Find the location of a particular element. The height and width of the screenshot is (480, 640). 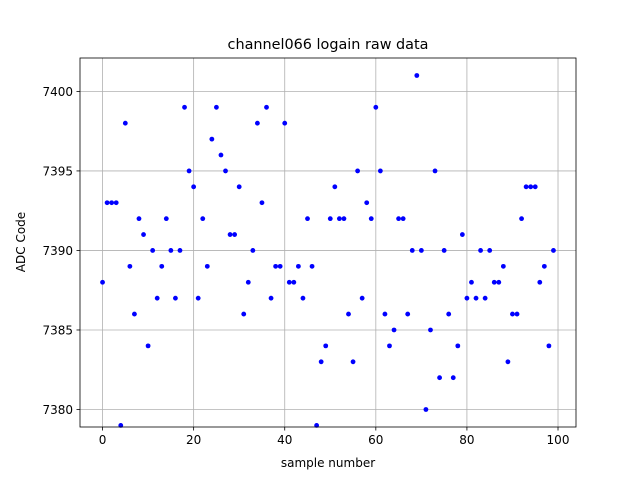

x-axis-ticks: 0 20 40 60 80 100 is located at coordinates (334, 437).